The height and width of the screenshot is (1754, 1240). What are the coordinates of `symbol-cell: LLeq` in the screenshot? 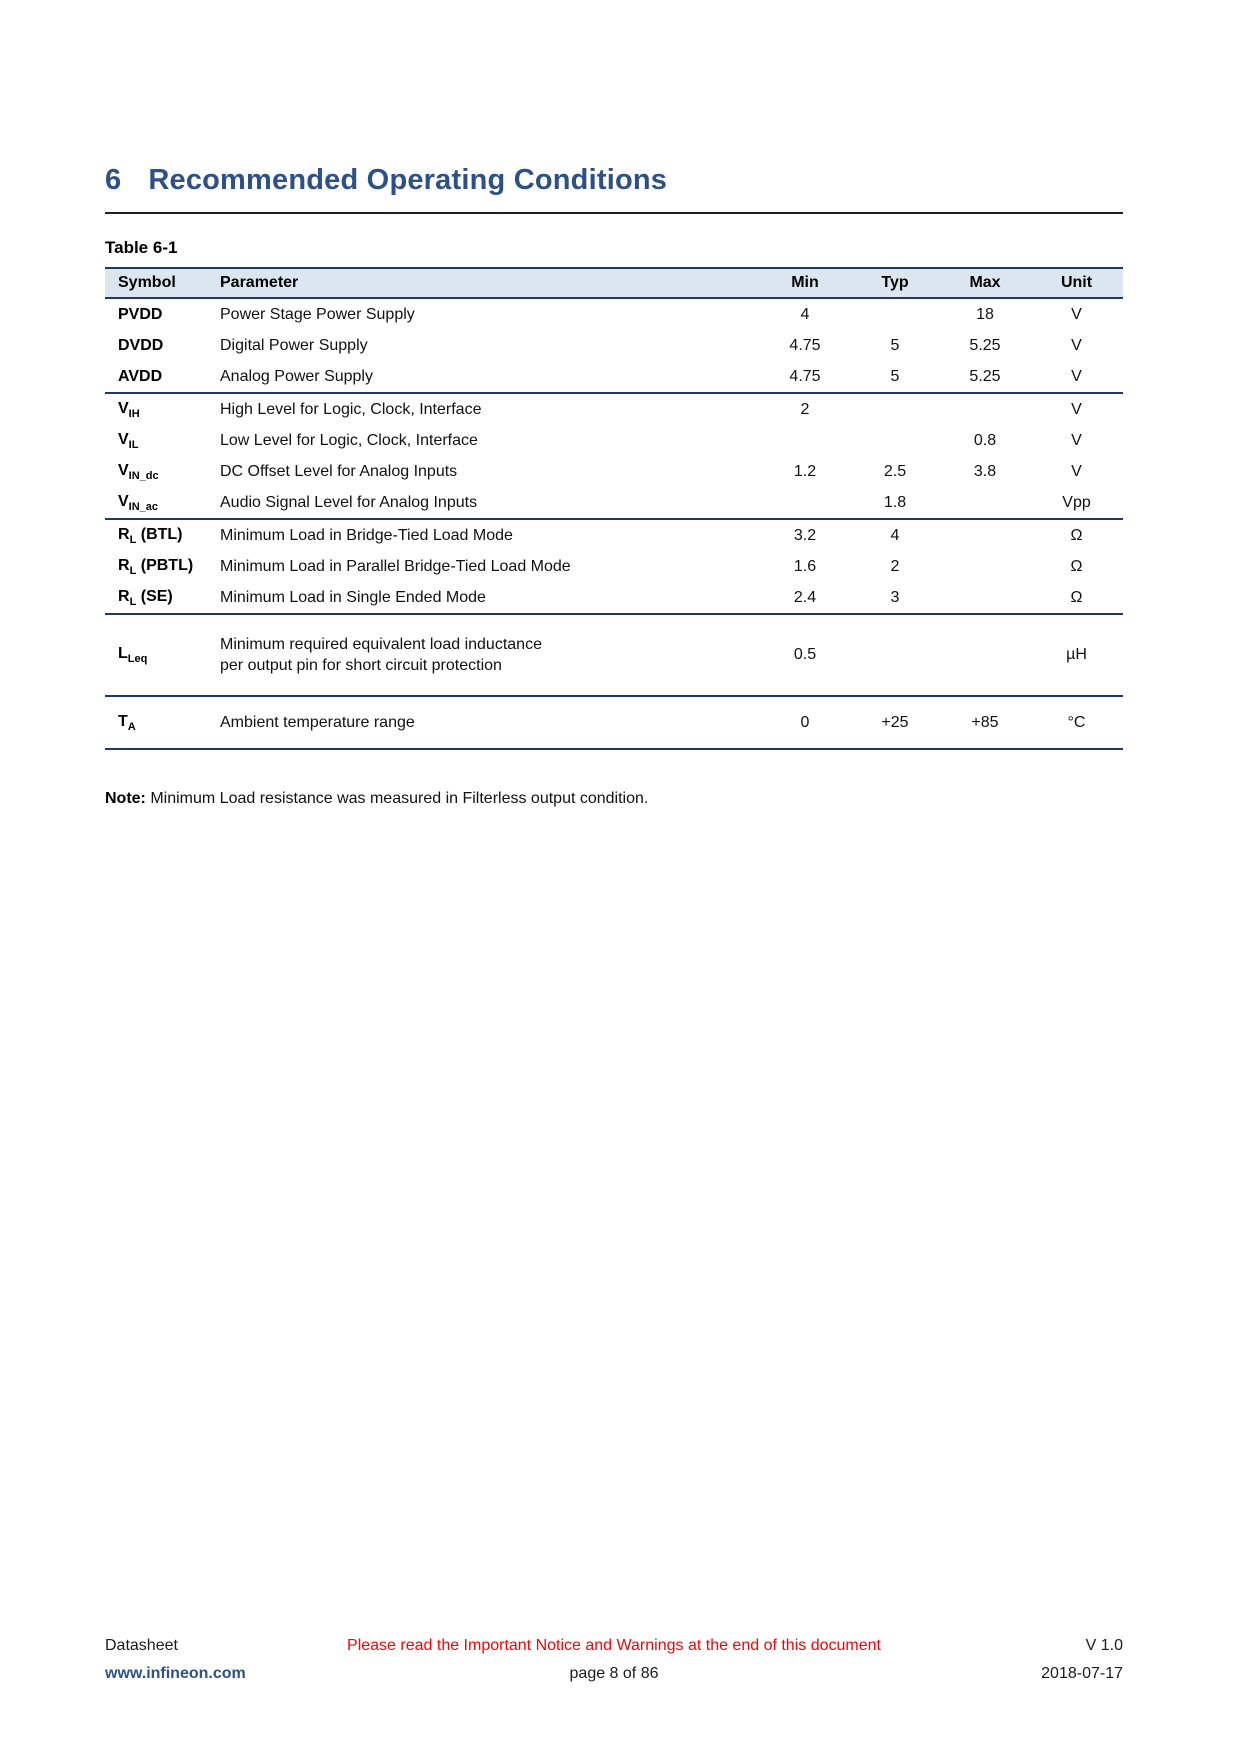 It's located at (162, 654).